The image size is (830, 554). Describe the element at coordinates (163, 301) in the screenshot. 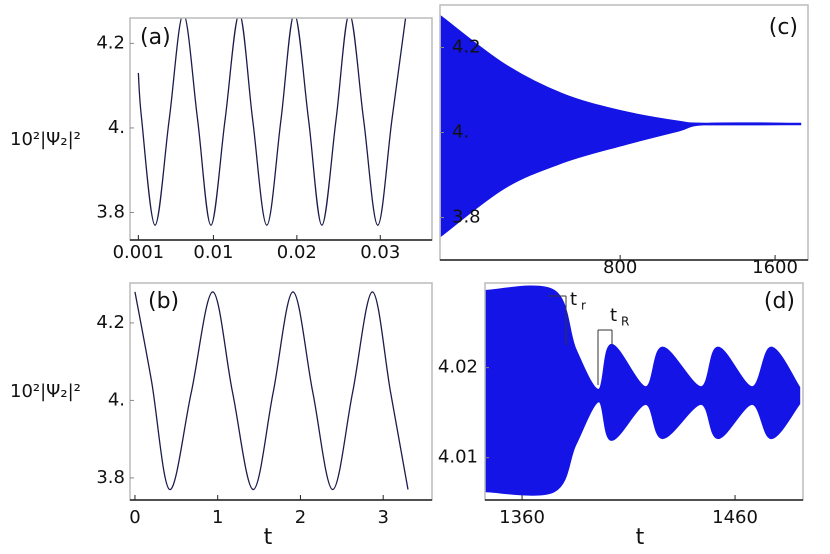

I see `panel-label: (b)` at that location.